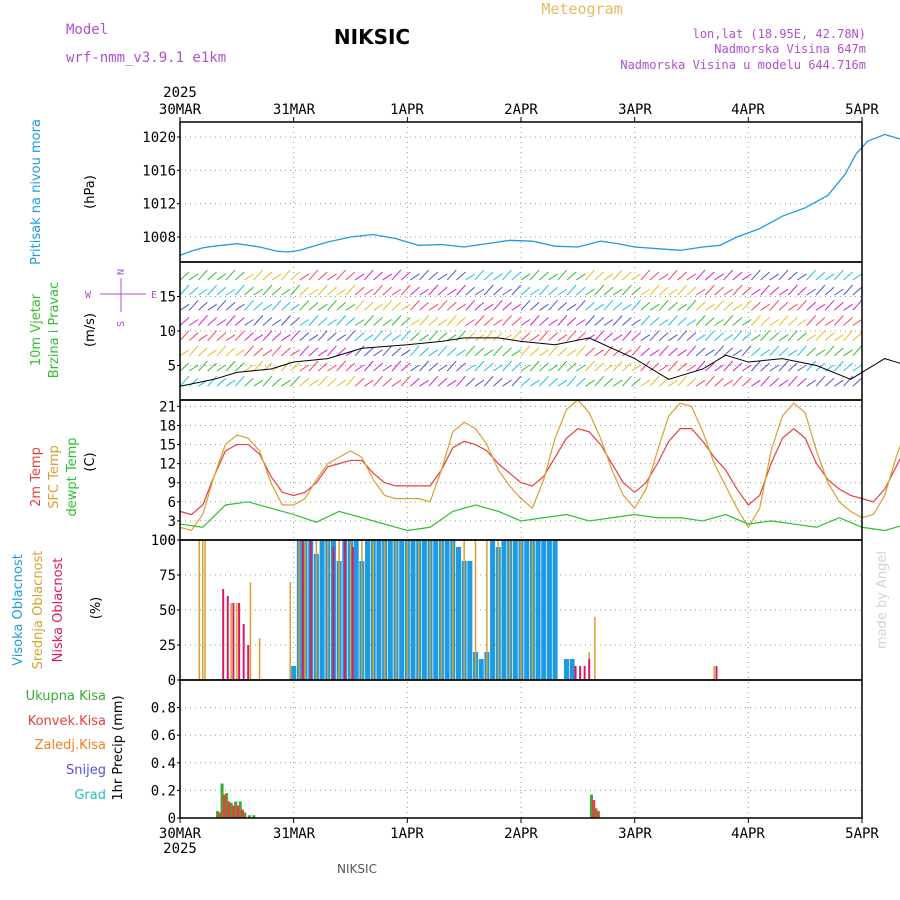  I want to click on y-tick-label: 25, so click(167, 646).